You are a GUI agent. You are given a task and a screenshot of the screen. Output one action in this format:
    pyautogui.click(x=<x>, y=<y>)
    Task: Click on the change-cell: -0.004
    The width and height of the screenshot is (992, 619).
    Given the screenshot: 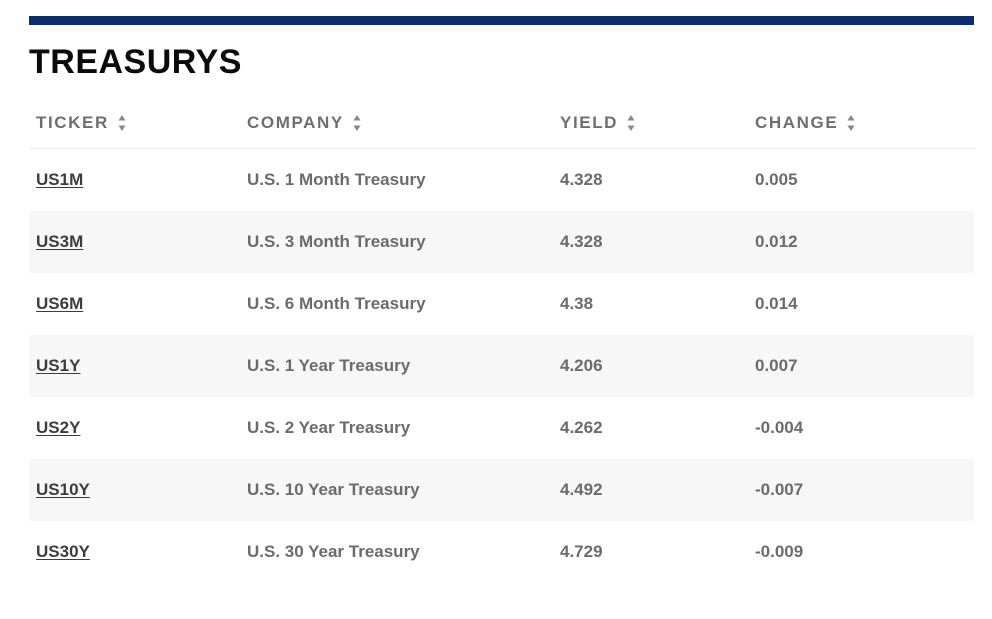 What is the action you would take?
    pyautogui.click(x=779, y=427)
    